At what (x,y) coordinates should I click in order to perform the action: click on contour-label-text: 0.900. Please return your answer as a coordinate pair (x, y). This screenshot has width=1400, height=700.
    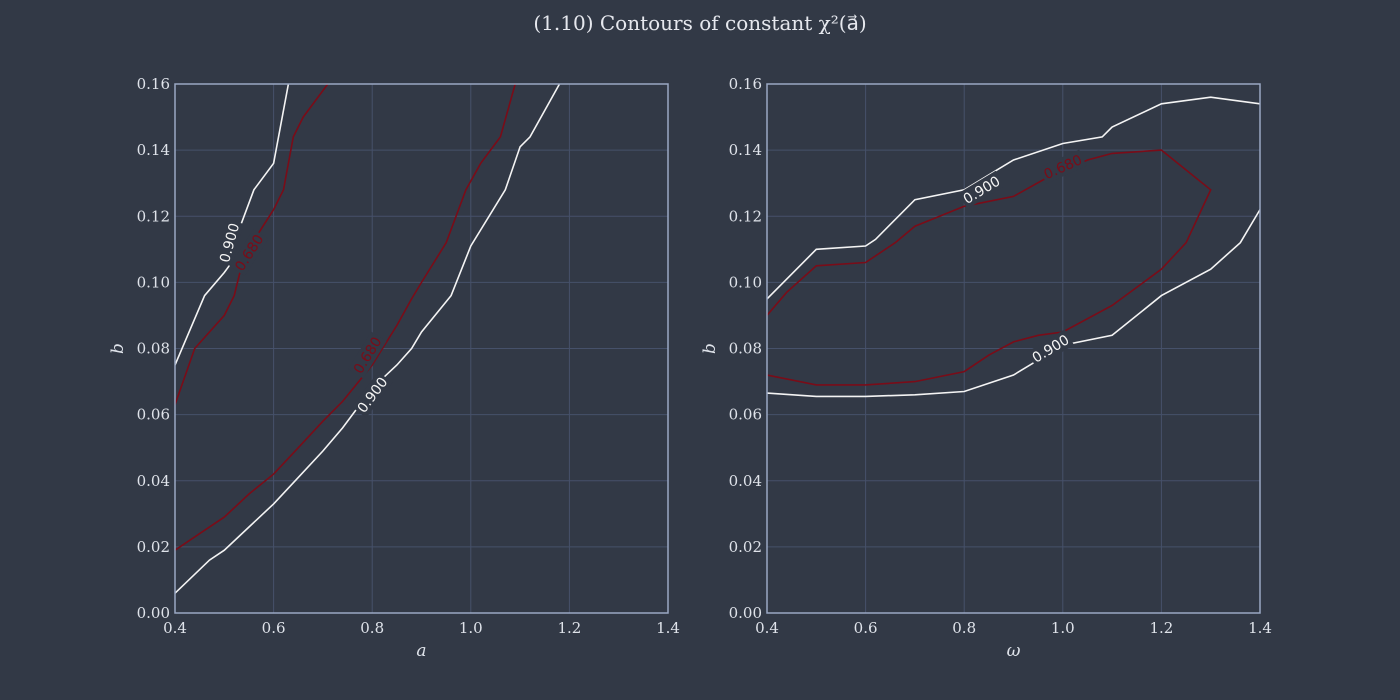
    Looking at the image, I should click on (1051, 349).